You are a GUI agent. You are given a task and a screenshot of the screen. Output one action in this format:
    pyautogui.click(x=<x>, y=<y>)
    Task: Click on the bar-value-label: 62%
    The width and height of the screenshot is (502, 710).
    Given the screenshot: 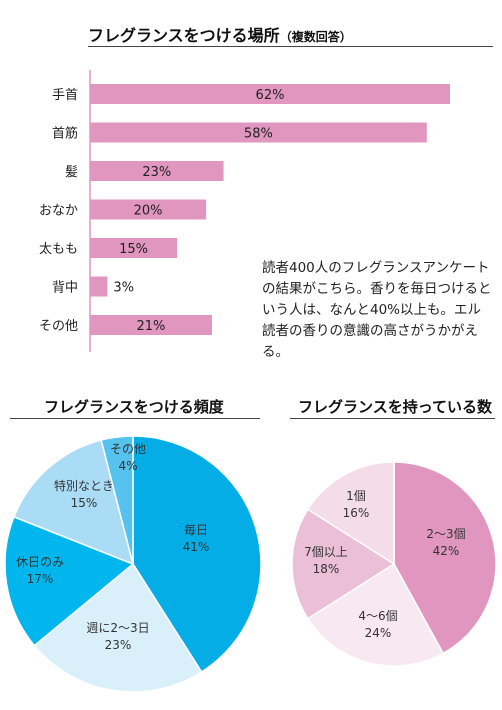 What is the action you would take?
    pyautogui.click(x=270, y=95)
    